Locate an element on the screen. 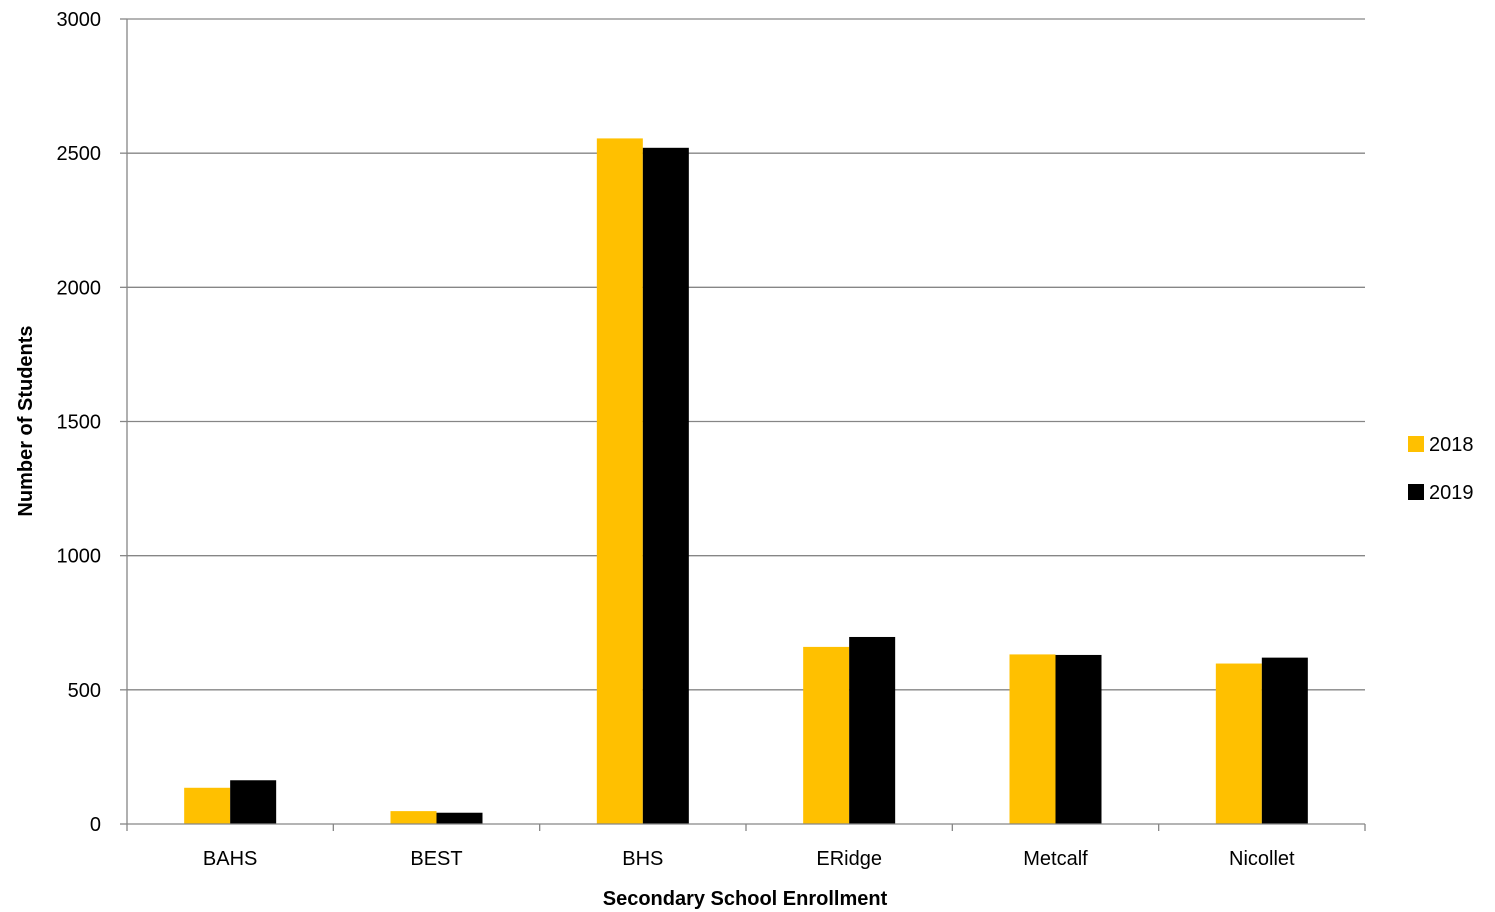 The height and width of the screenshot is (912, 1495). bar-2019-nicollet is located at coordinates (1284, 740).